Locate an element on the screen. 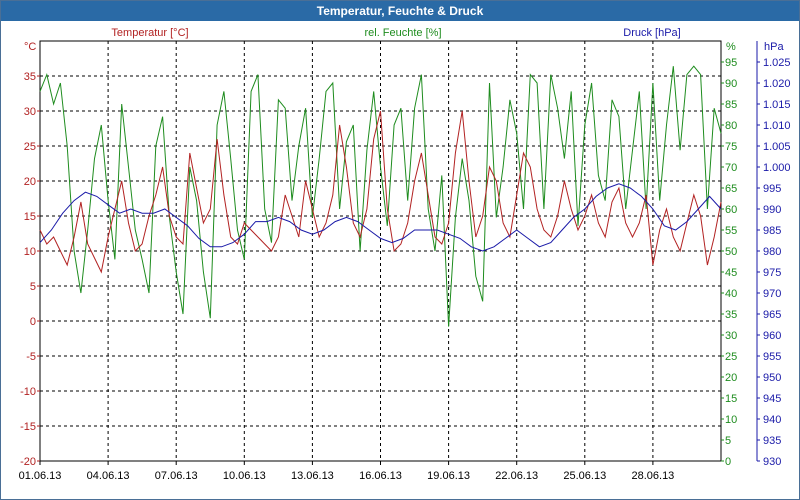 The height and width of the screenshot is (500, 800). temp-tick-label: 15 is located at coordinates (30, 217).